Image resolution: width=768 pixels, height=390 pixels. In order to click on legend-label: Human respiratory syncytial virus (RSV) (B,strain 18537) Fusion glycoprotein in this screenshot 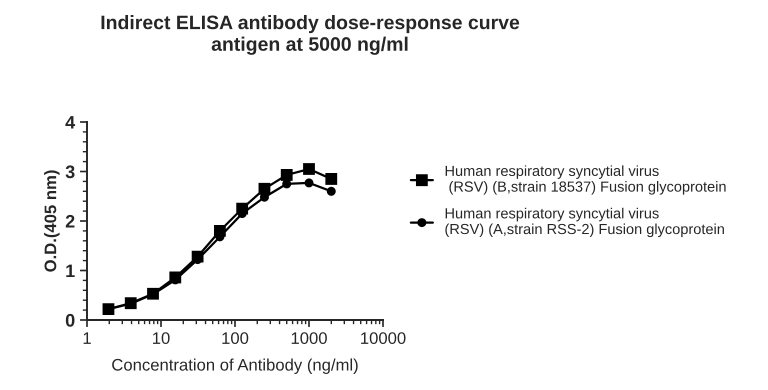, I will do `click(586, 180)`.